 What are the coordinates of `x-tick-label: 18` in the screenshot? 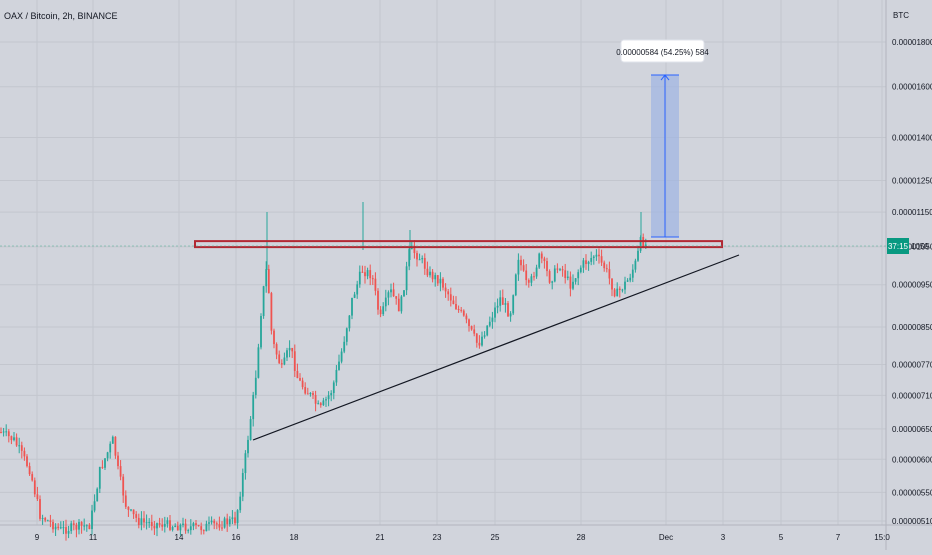 It's located at (294, 537).